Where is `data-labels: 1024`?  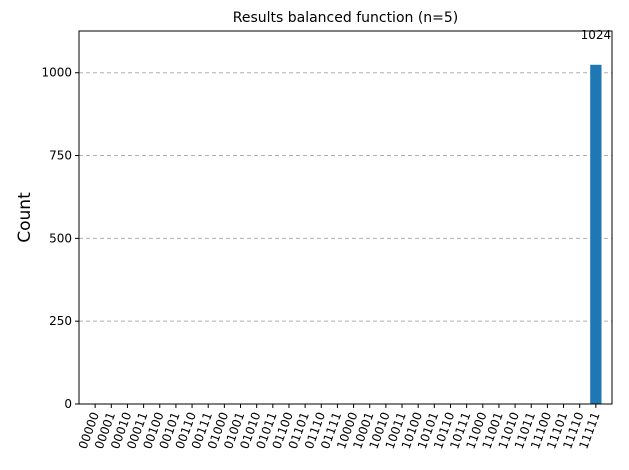
data-labels: 1024 is located at coordinates (596, 35).